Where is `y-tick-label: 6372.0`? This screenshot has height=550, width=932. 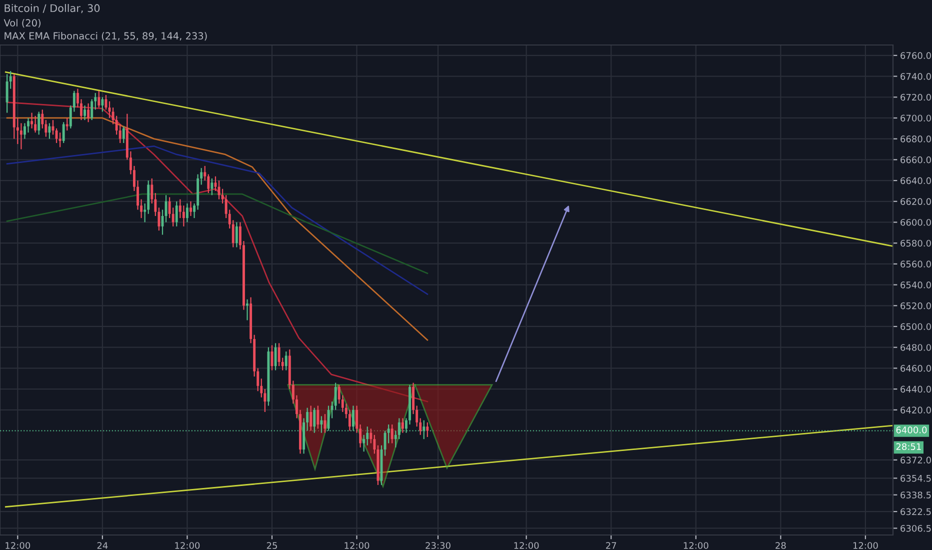
y-tick-label: 6372.0 is located at coordinates (915, 460).